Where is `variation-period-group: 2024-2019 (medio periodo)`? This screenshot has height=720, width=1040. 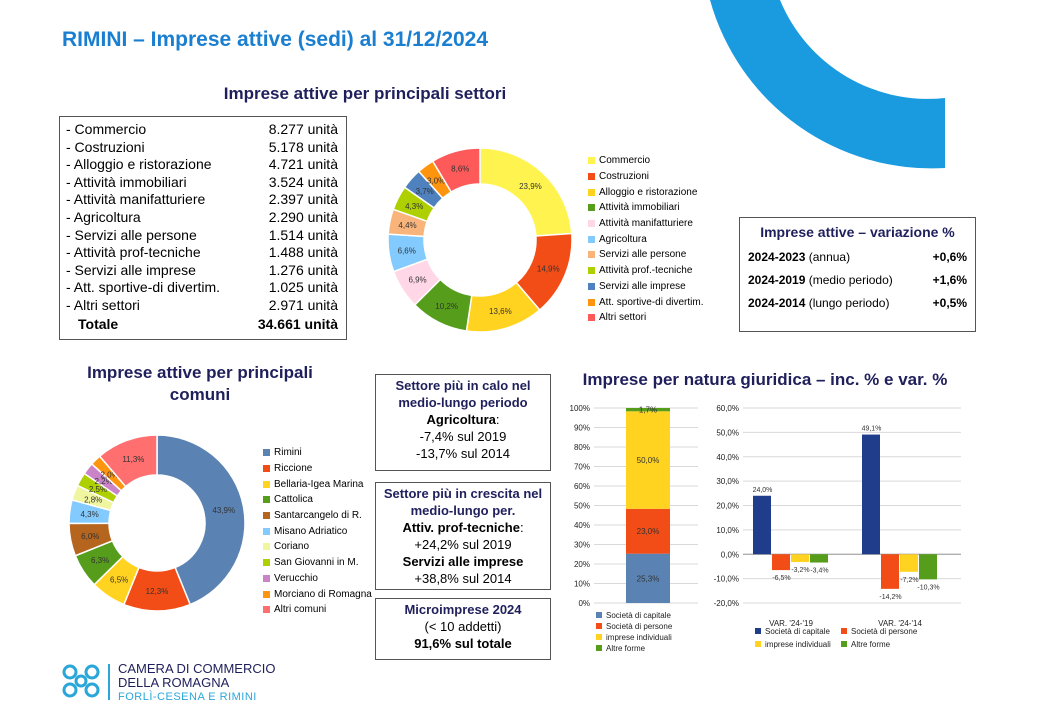 variation-period-group: 2024-2019 (medio periodo) is located at coordinates (820, 280).